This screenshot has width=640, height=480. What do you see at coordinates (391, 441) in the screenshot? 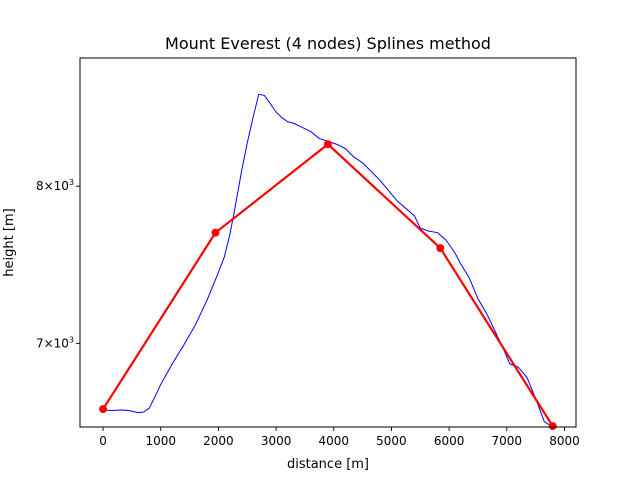
I see `x-tick-label: 5000` at bounding box center [391, 441].